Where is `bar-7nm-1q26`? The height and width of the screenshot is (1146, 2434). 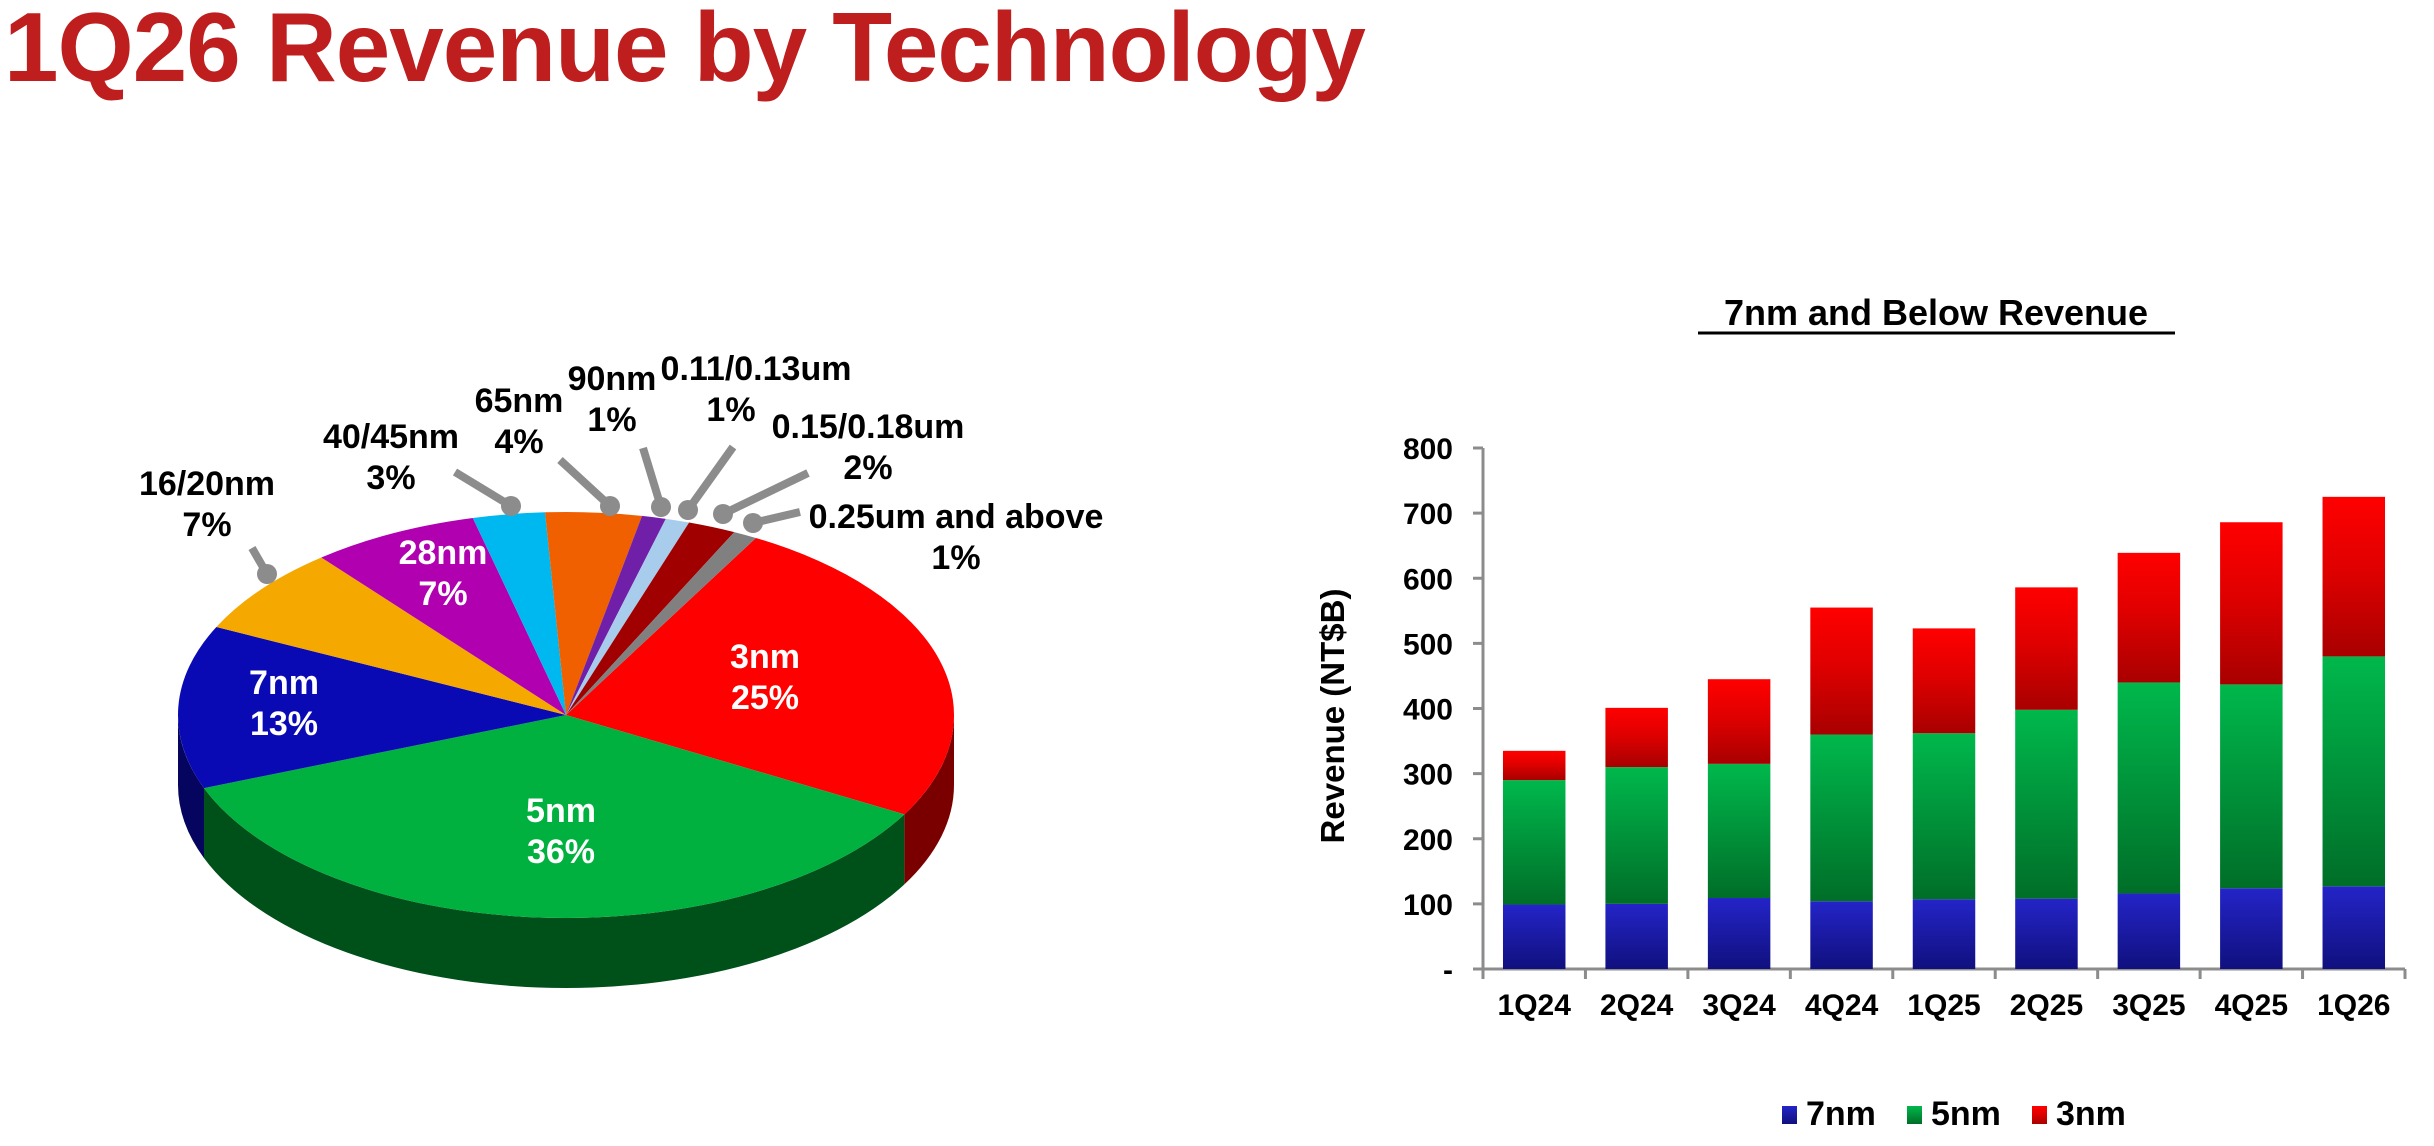
bar-7nm-1q26 is located at coordinates (2354, 927).